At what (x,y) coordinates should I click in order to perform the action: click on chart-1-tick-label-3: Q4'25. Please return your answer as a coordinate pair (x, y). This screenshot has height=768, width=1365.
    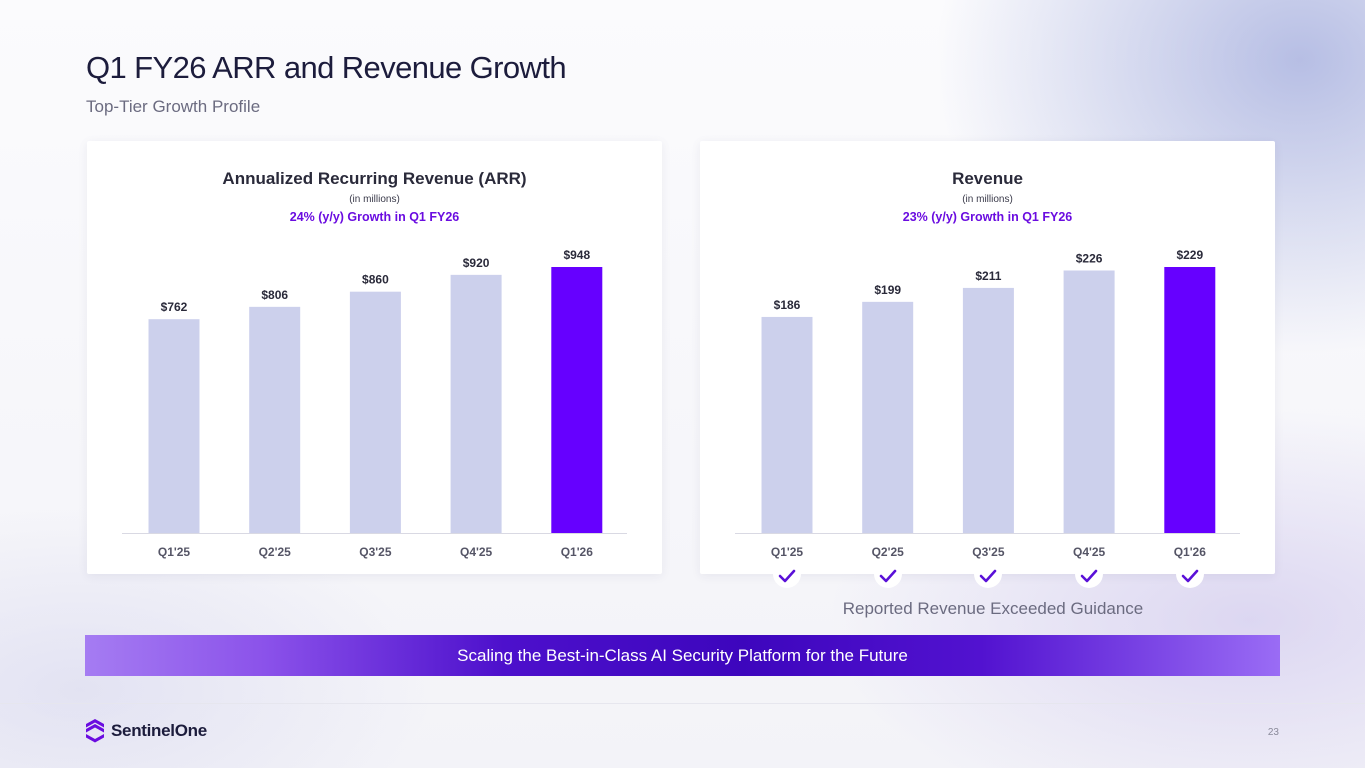
    Looking at the image, I should click on (1089, 552).